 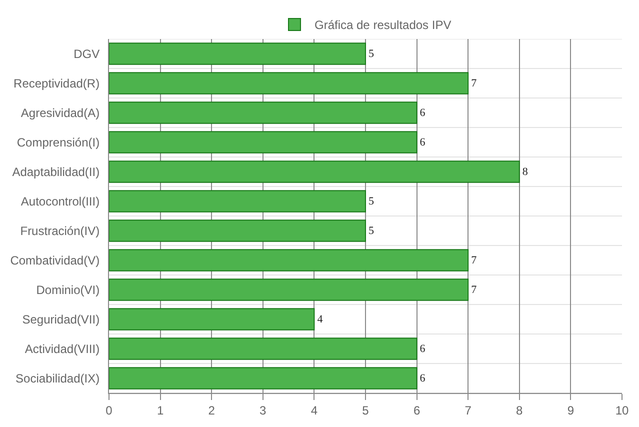 I want to click on data-label: 8, so click(x=525, y=172).